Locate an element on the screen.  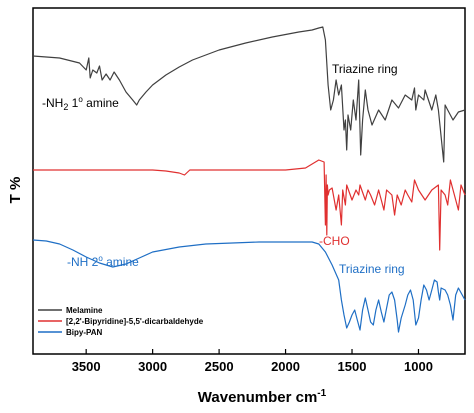
annotation-nh2-primary-amine: -NH2 1o amine is located at coordinates (80, 103).